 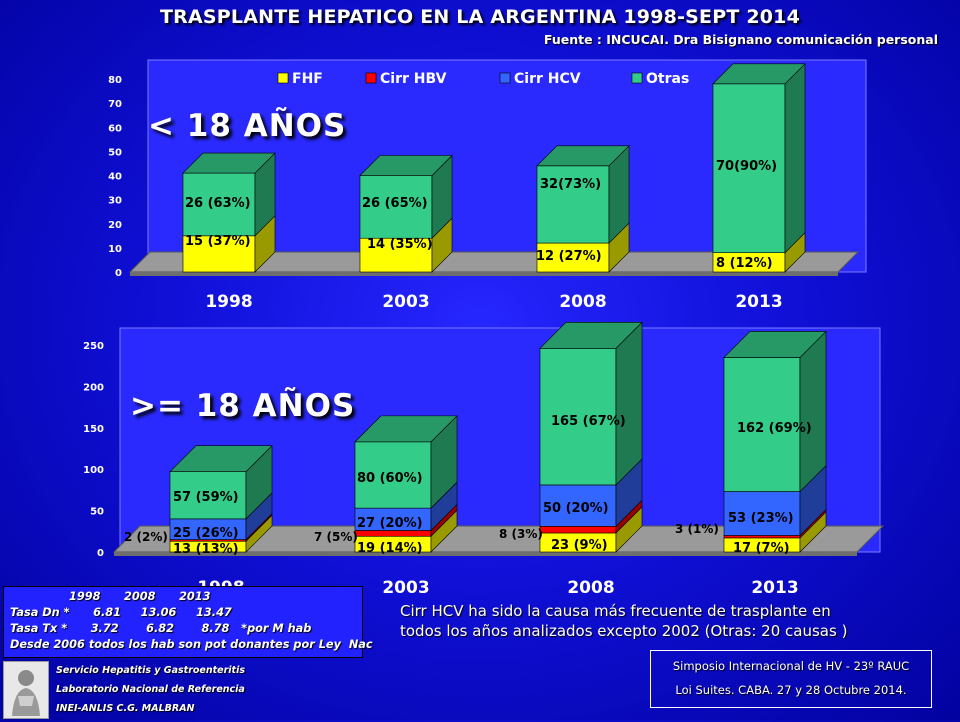 What do you see at coordinates (125, 708) in the screenshot?
I see `lab-line-3: INEI-ANLIS C.G. MALBRAN` at bounding box center [125, 708].